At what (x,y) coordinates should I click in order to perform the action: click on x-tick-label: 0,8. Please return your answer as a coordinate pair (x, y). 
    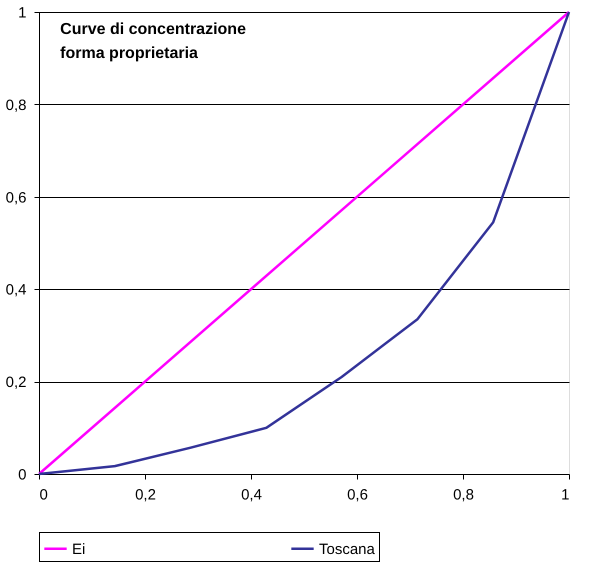
    Looking at the image, I should click on (463, 495).